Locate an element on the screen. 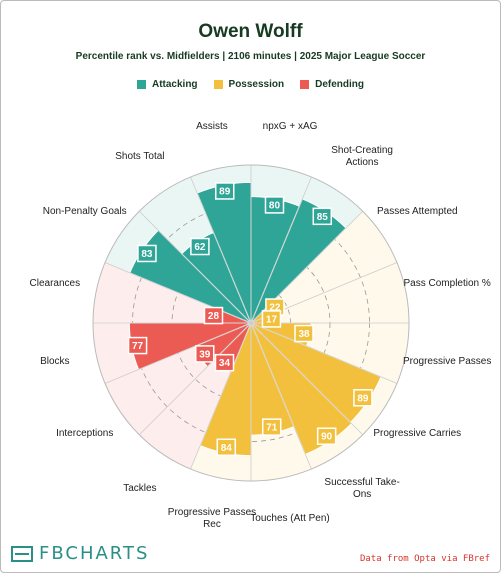 Image resolution: width=501 pixels, height=573 pixels. category-label: Progressive Passes is located at coordinates (447, 362).